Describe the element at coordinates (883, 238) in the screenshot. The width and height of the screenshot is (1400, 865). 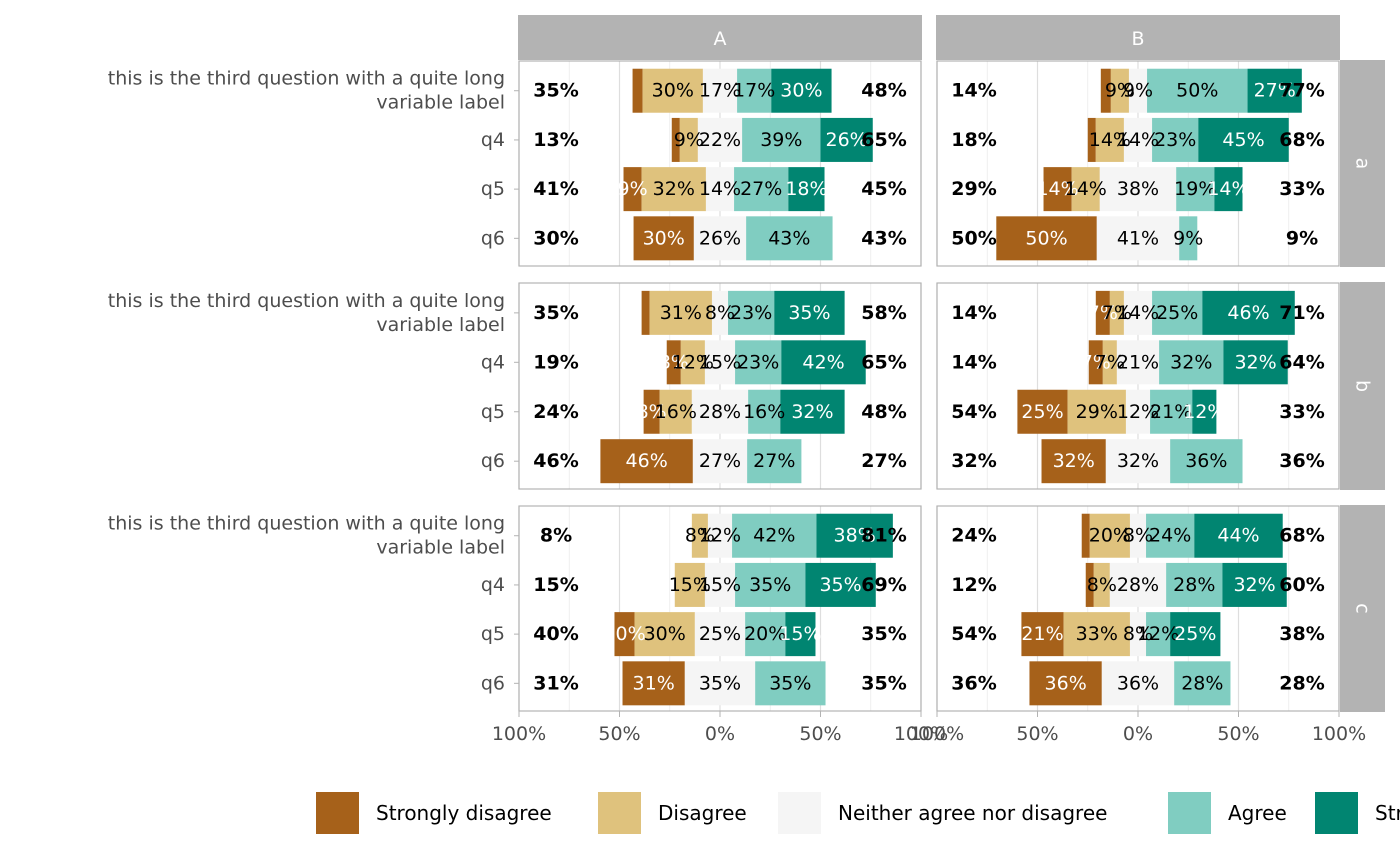
I see `right-total-label: 43%` at that location.